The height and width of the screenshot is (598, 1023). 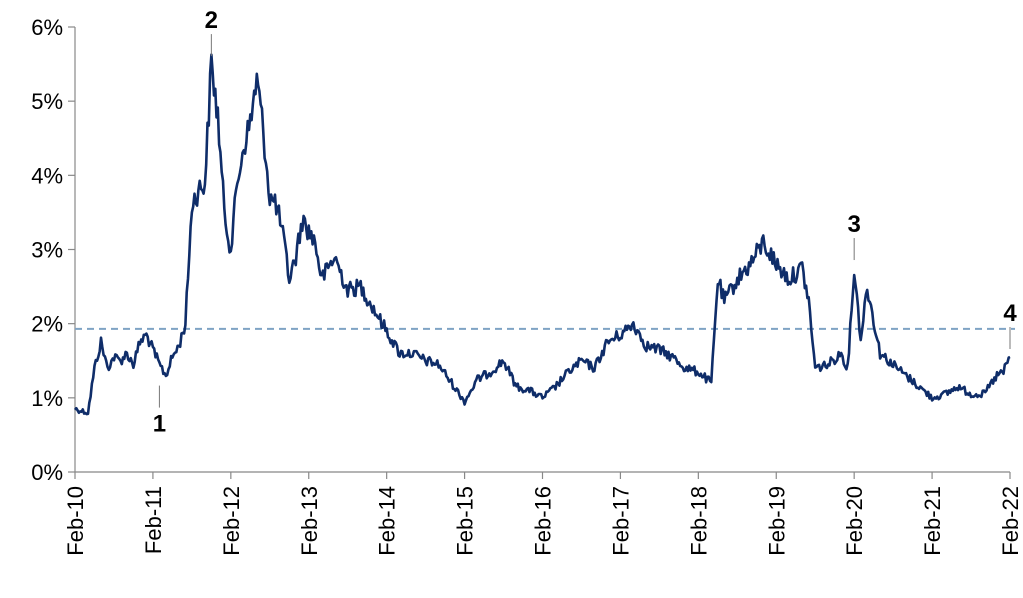 What do you see at coordinates (47, 250) in the screenshot?
I see `y-tick-label: 3%` at bounding box center [47, 250].